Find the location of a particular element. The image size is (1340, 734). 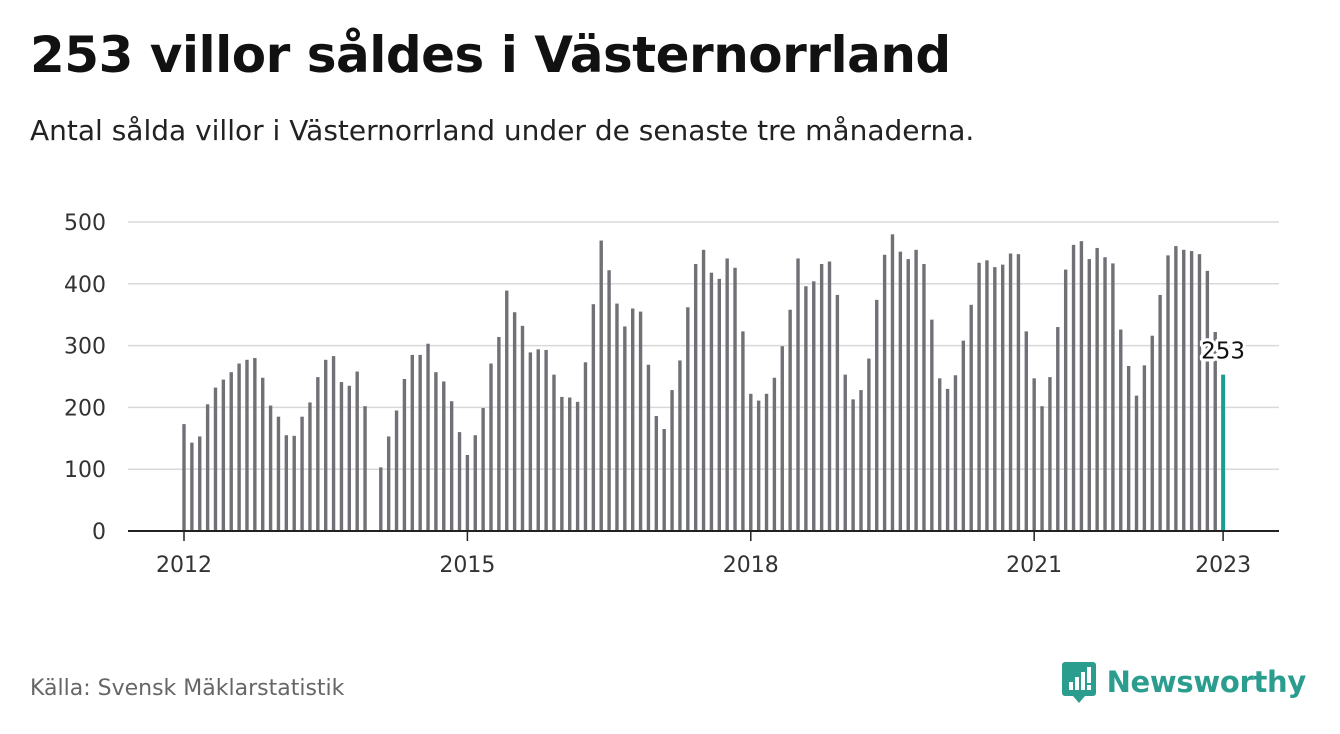

x-tick-label: 2021 is located at coordinates (1034, 565).